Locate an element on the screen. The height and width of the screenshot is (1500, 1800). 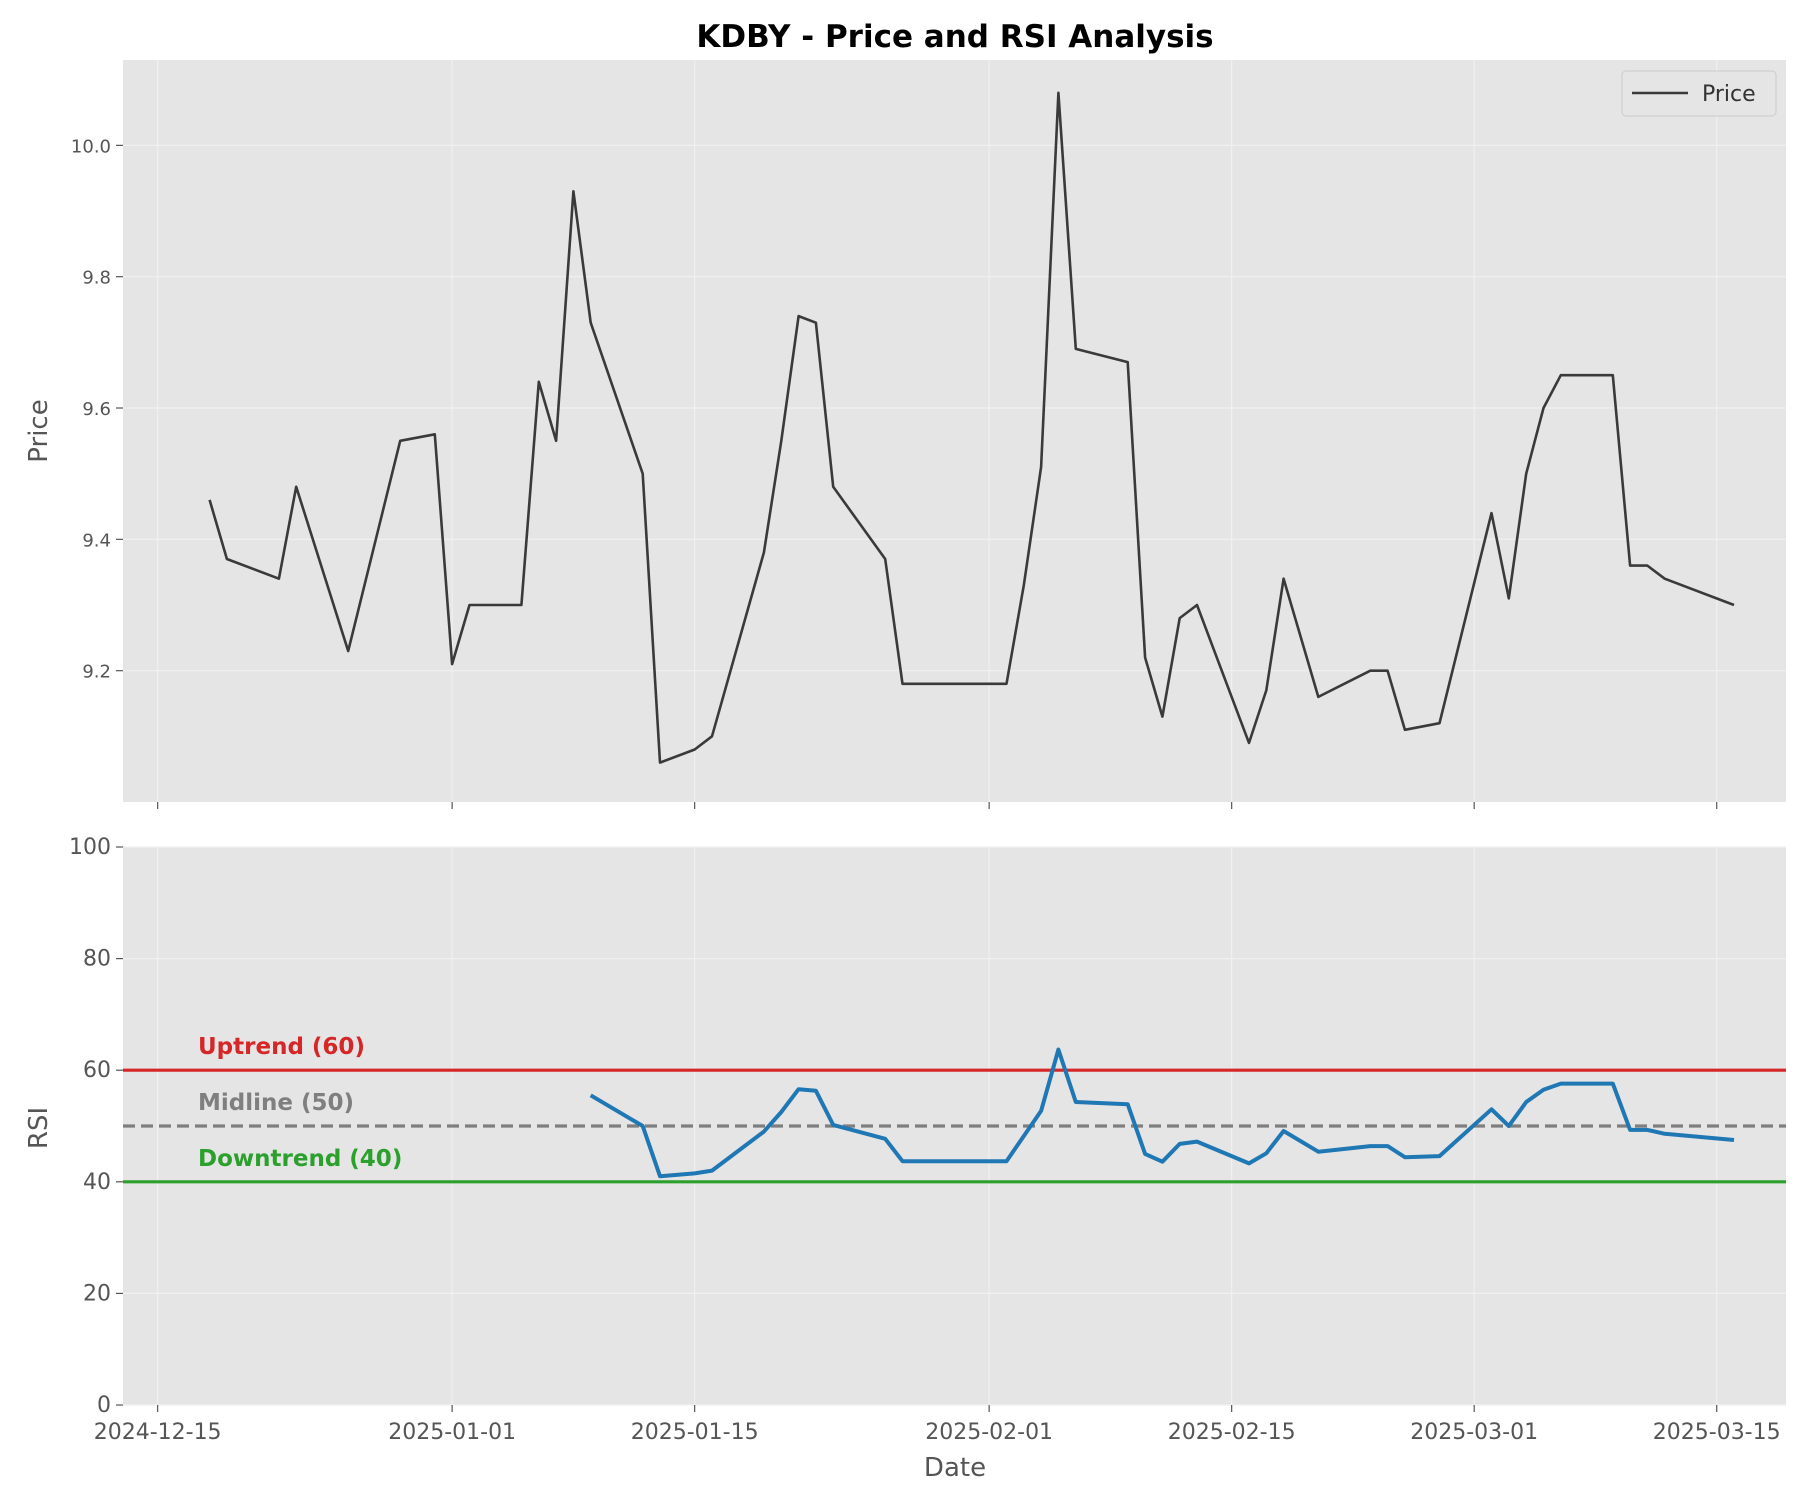
price-y-ticks: 9.2 9.4 9.6 9.8 10.0 is located at coordinates (97, 409).